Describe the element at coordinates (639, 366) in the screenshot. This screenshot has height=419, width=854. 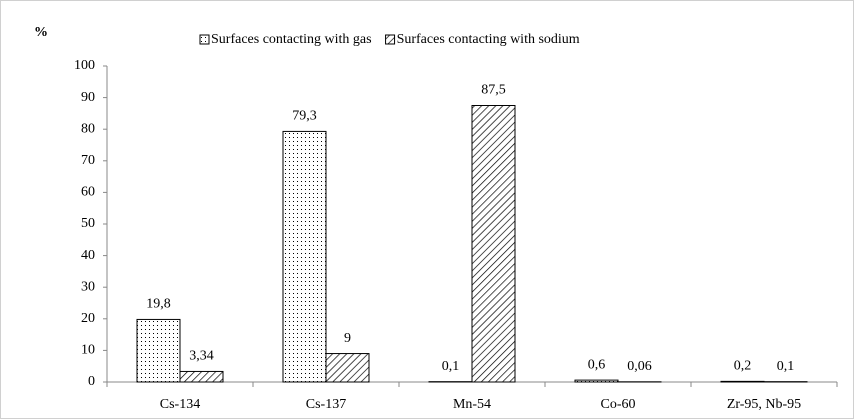
I see `value-label: 0,06` at that location.